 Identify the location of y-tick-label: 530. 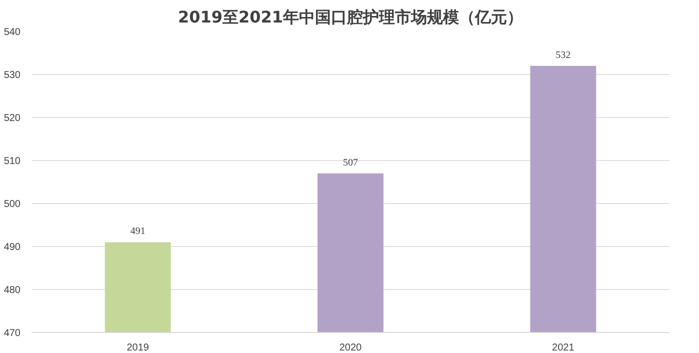
(12, 75).